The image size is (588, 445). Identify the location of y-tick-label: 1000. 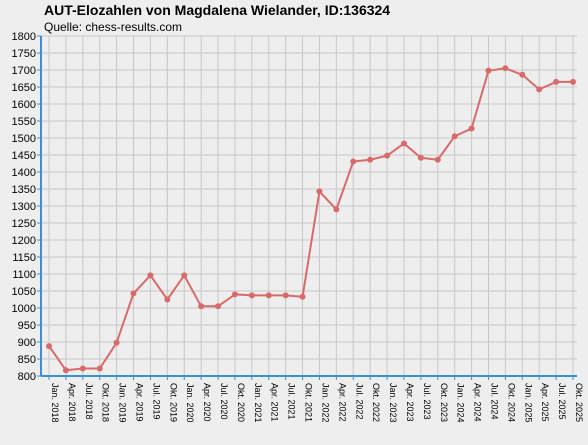
(24, 309).